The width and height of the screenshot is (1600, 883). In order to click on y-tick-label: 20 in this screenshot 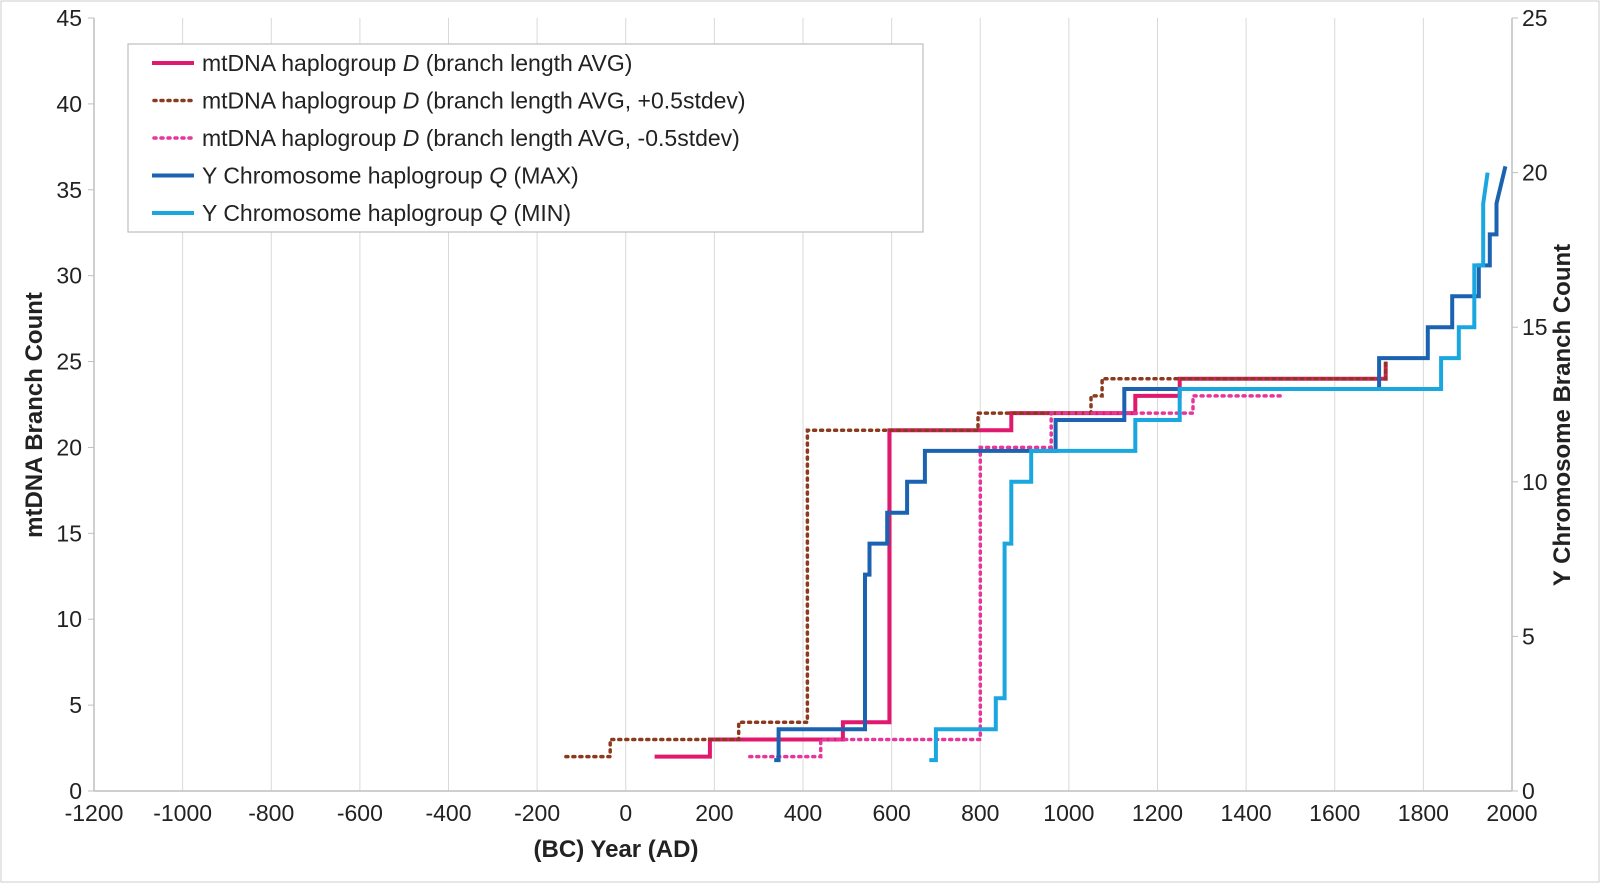, I will do `click(69, 447)`.